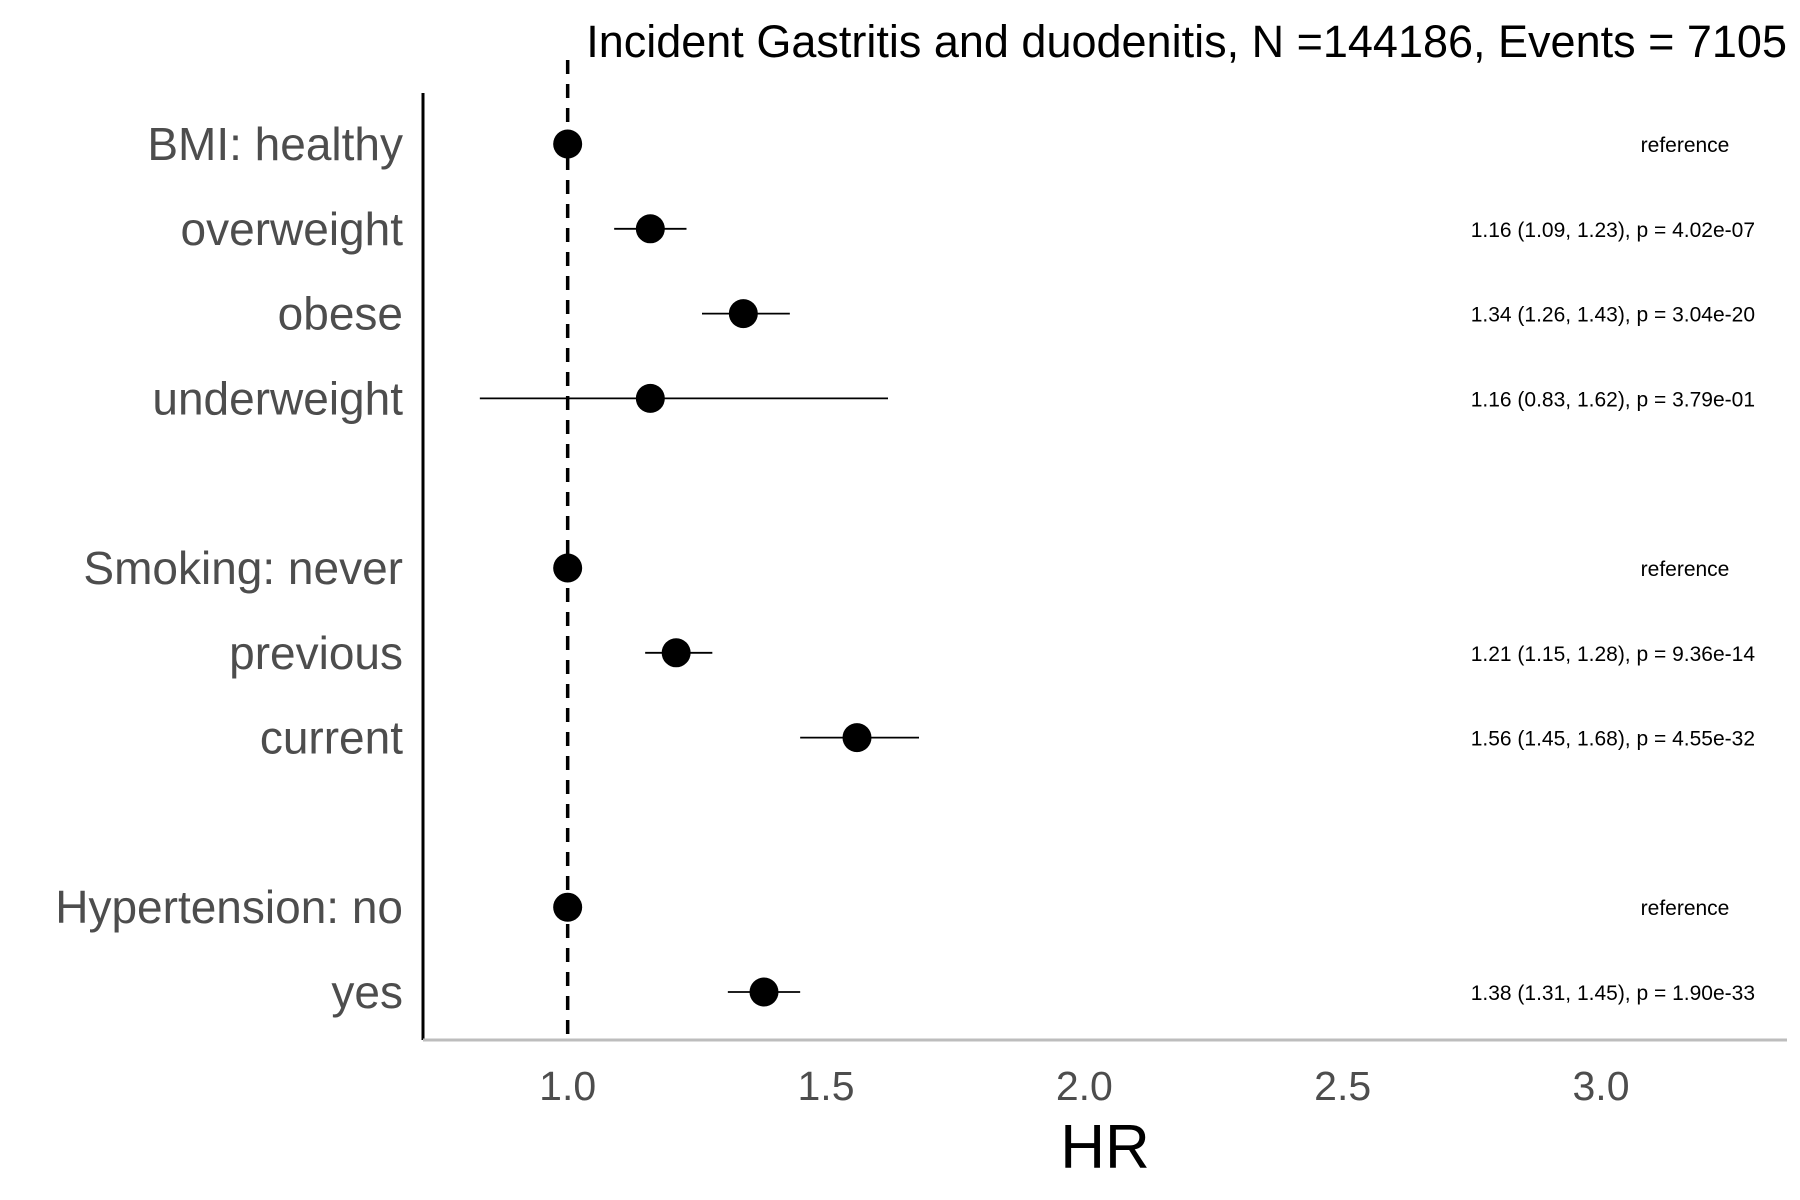 Image resolution: width=1800 pixels, height=1200 pixels. What do you see at coordinates (340, 314) in the screenshot?
I see `row-label: obese` at bounding box center [340, 314].